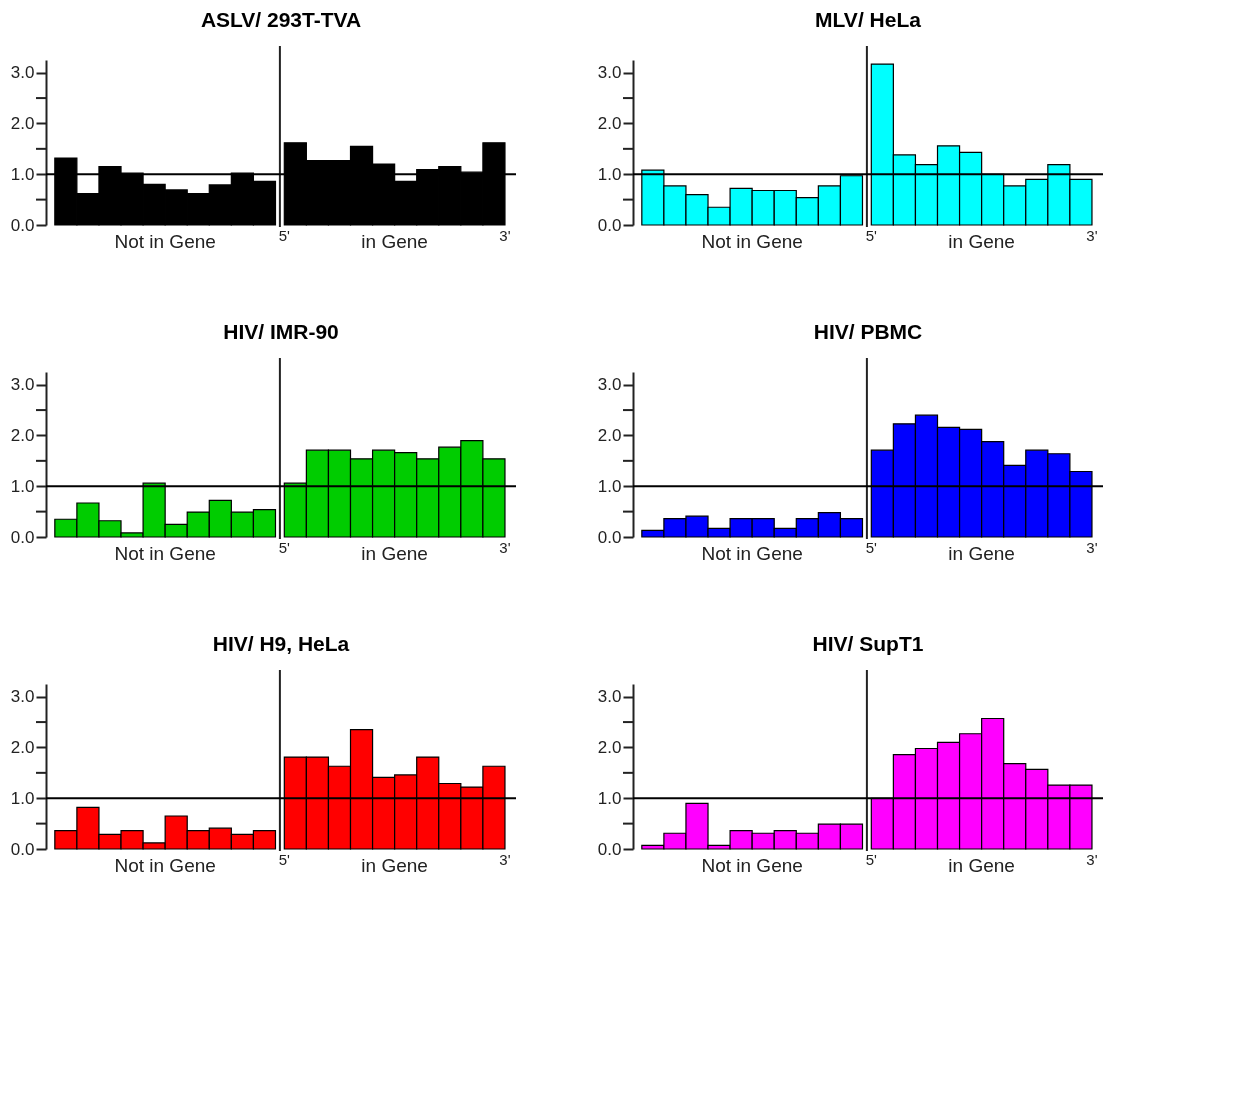 This screenshot has height=1093, width=1236. What do you see at coordinates (281, 643) in the screenshot?
I see `chart-title: HIV/ H9, HeLa` at bounding box center [281, 643].